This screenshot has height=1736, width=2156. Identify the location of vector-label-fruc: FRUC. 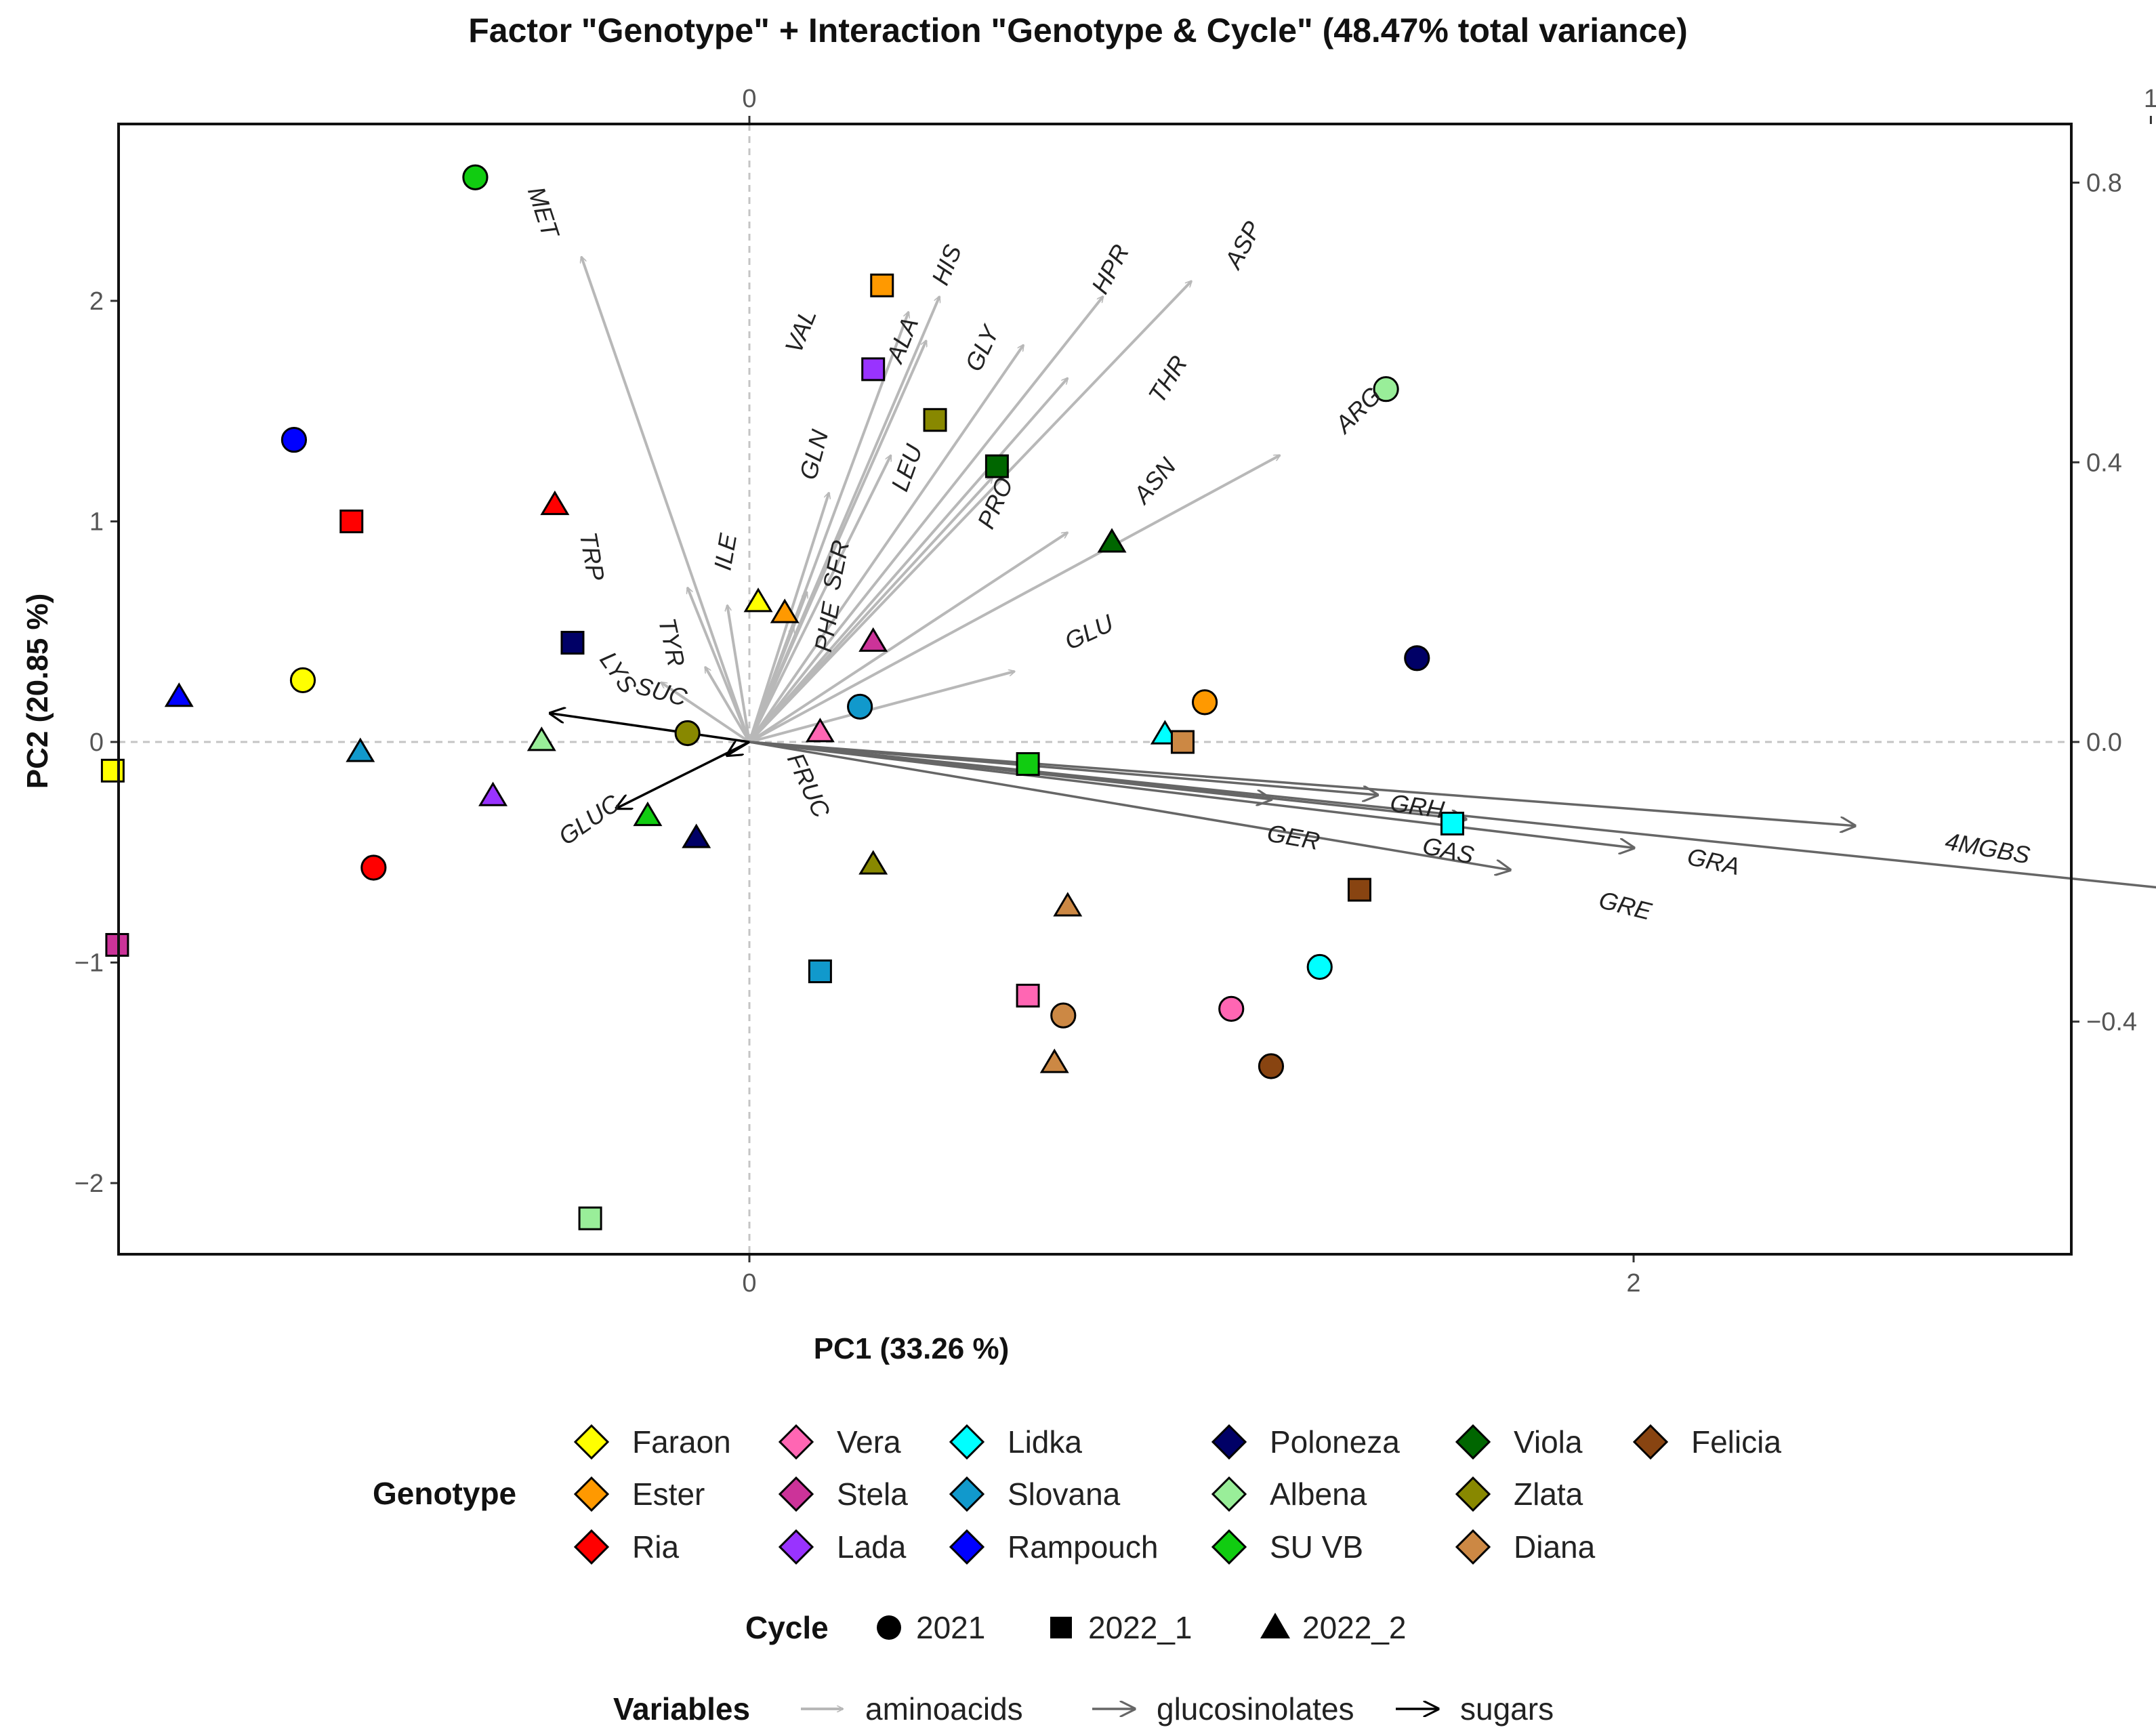
(809, 786).